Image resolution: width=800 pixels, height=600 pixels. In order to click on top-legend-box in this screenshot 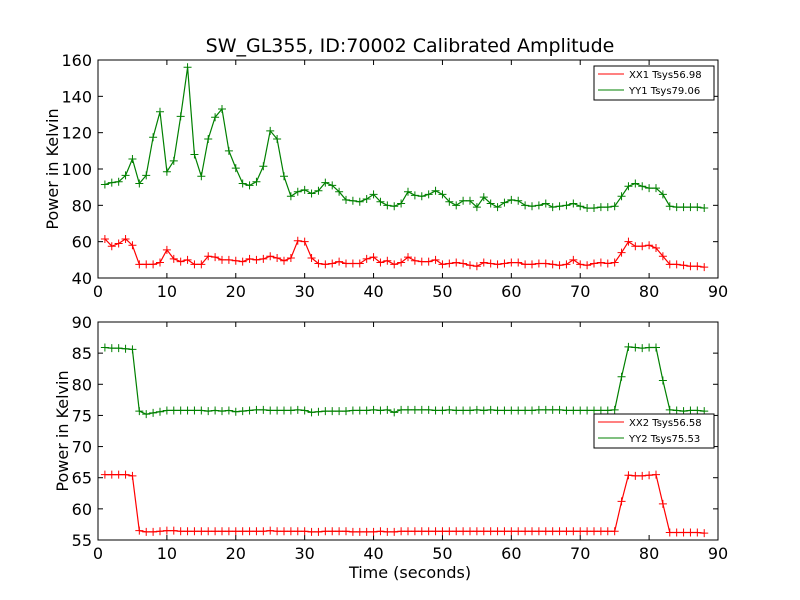, I will do `click(654, 83)`.